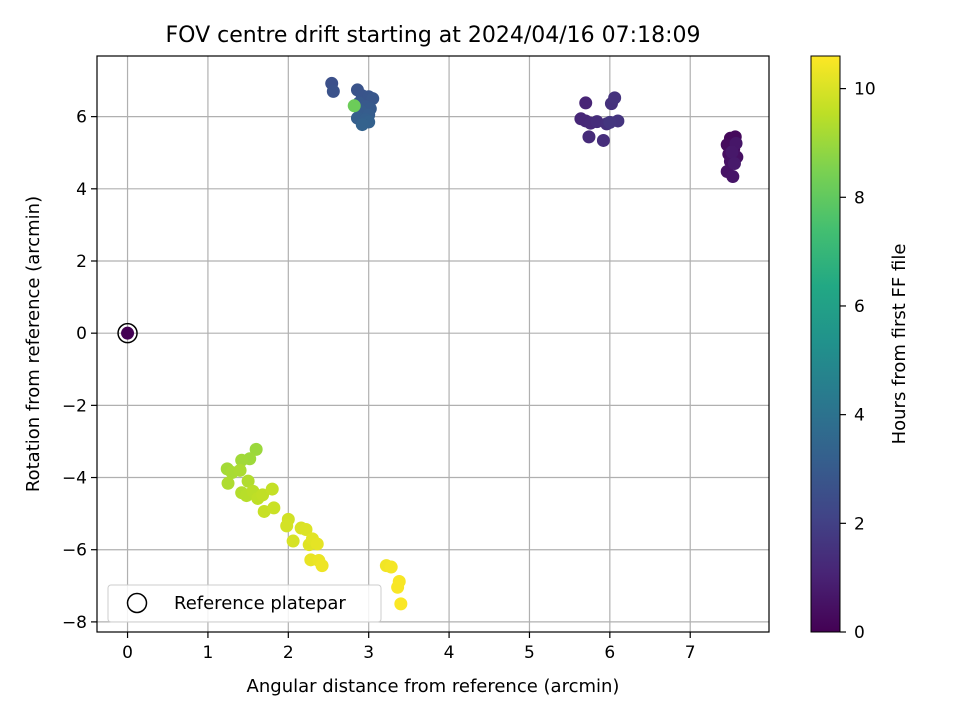 The image size is (960, 720). I want to click on y-tick-label: 6, so click(81, 118).